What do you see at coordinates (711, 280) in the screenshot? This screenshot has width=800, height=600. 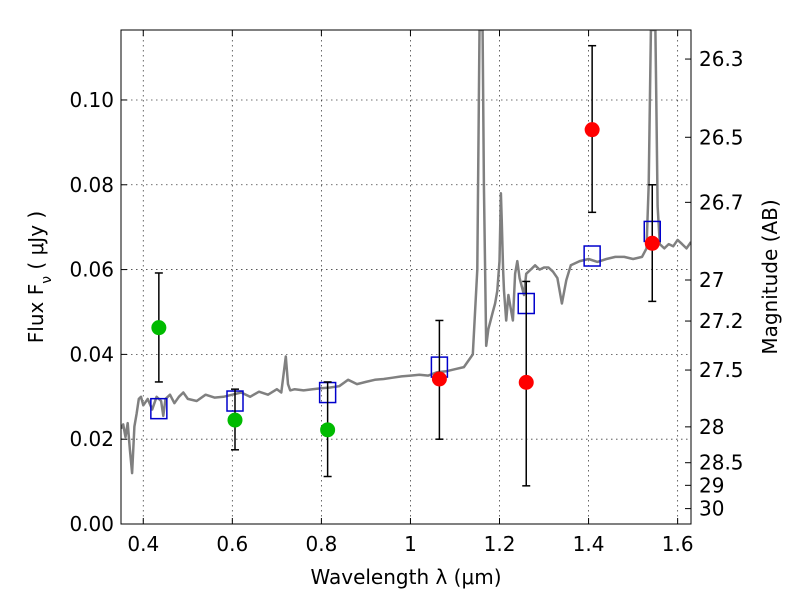 I see `right-tick-label: 27` at bounding box center [711, 280].